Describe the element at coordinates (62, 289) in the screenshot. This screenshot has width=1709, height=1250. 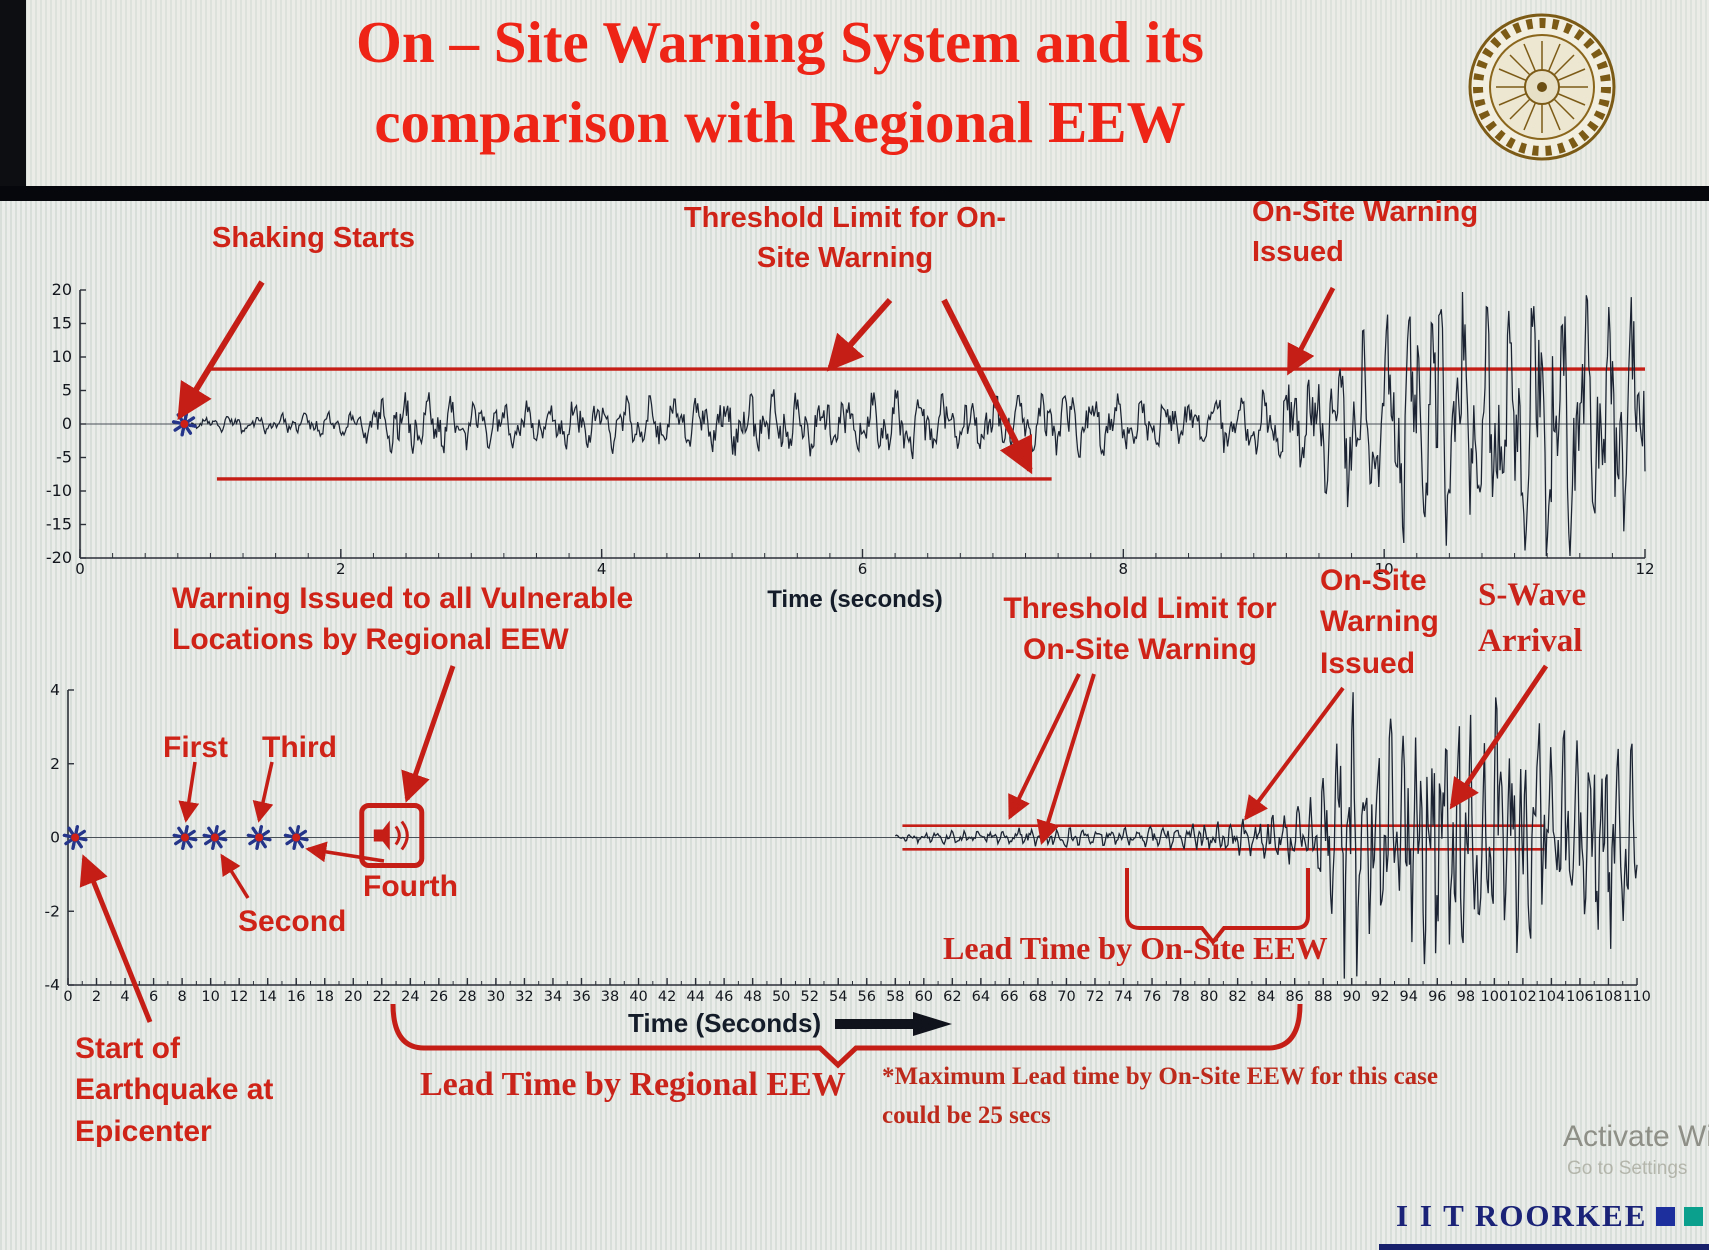
I see `y-tick-label: 20` at that location.